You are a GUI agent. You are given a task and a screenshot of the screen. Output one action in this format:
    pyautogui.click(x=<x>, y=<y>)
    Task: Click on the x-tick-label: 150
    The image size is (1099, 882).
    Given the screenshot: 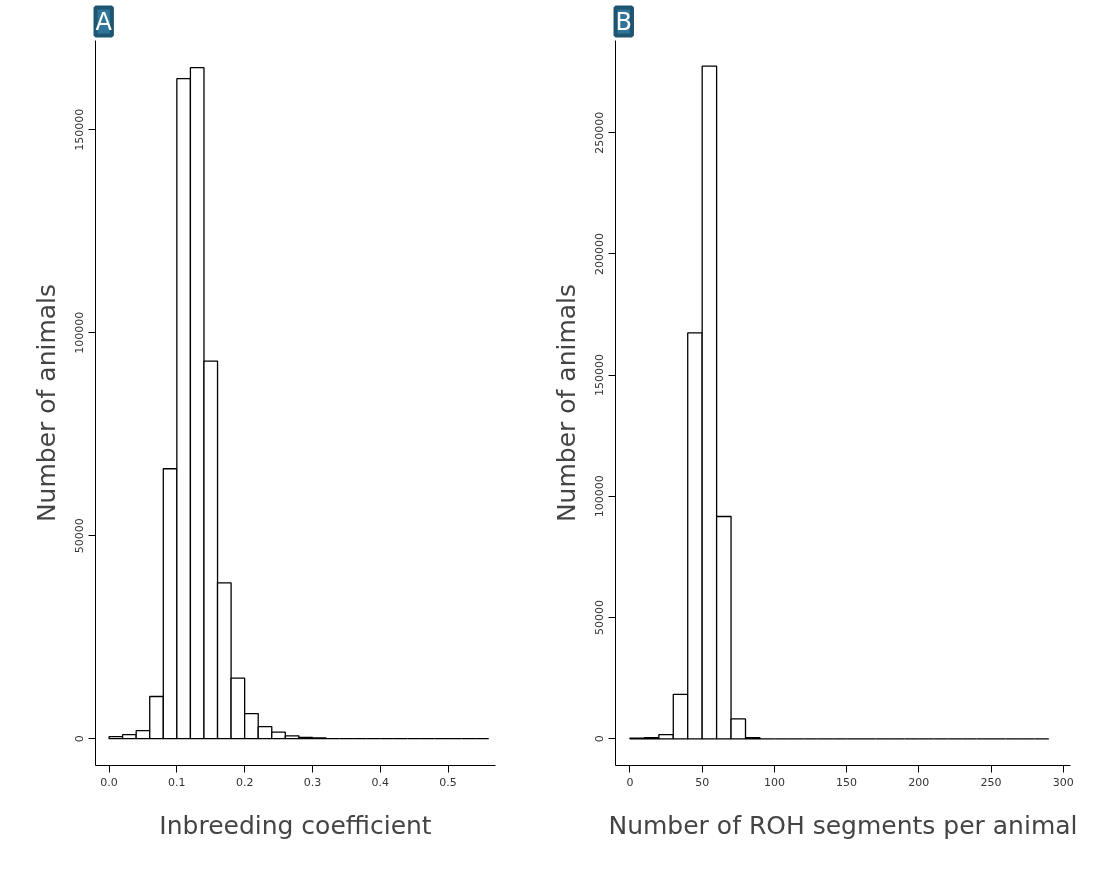 What is the action you would take?
    pyautogui.click(x=847, y=782)
    